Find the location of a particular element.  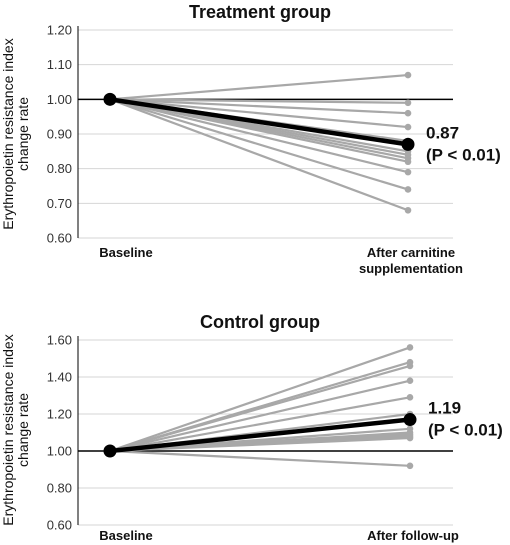

mean-value-annotation: 0.87 is located at coordinates (442, 132).